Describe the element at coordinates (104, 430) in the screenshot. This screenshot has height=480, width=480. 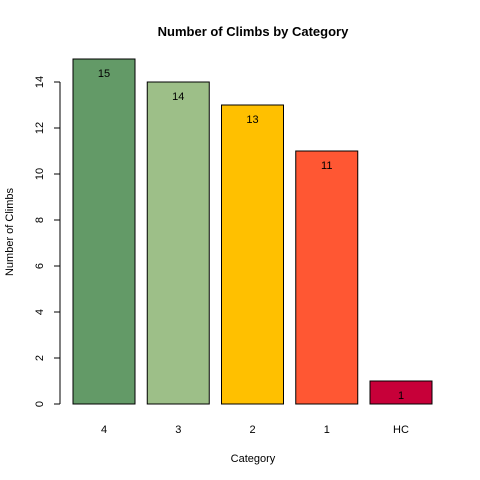
I see `x-tick-label: 4` at that location.